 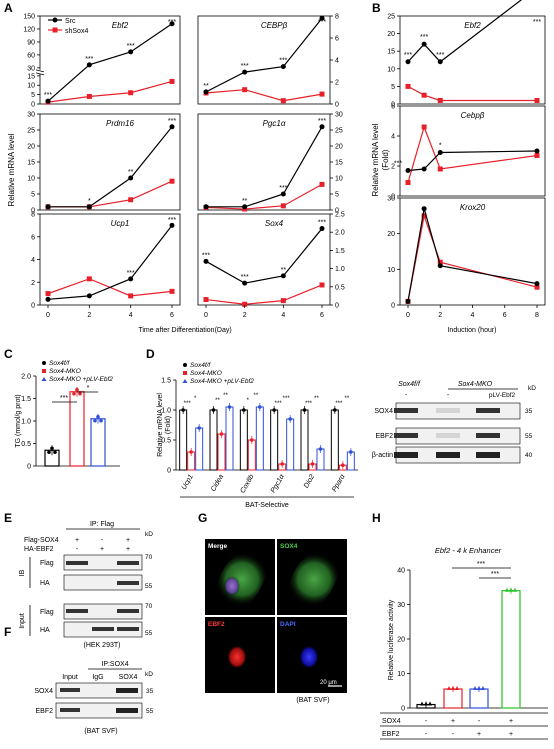 I want to click on gene-label: Pparα, so click(x=339, y=483).